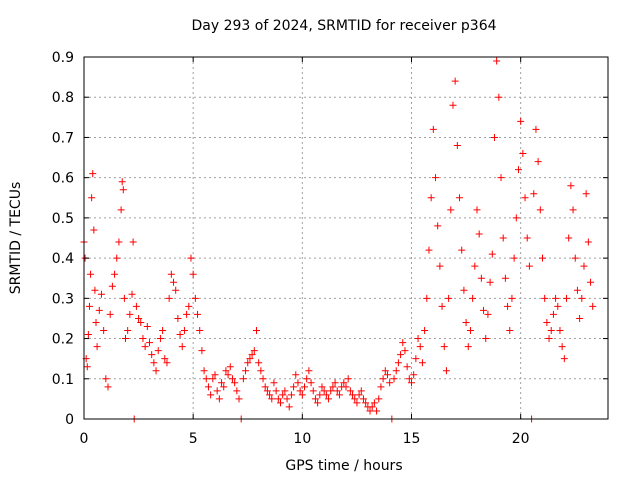 The width and height of the screenshot is (640, 480). Describe the element at coordinates (63, 98) in the screenshot. I see `y-tick-label: 0.8` at that location.